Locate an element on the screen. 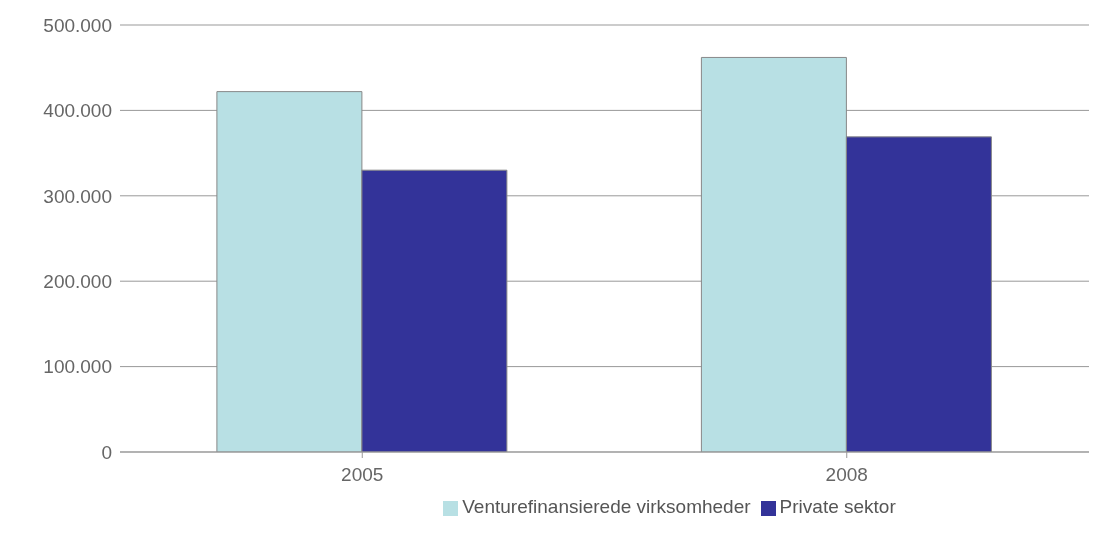  legend-label: Venturefinansierede virksomheder is located at coordinates (606, 506).